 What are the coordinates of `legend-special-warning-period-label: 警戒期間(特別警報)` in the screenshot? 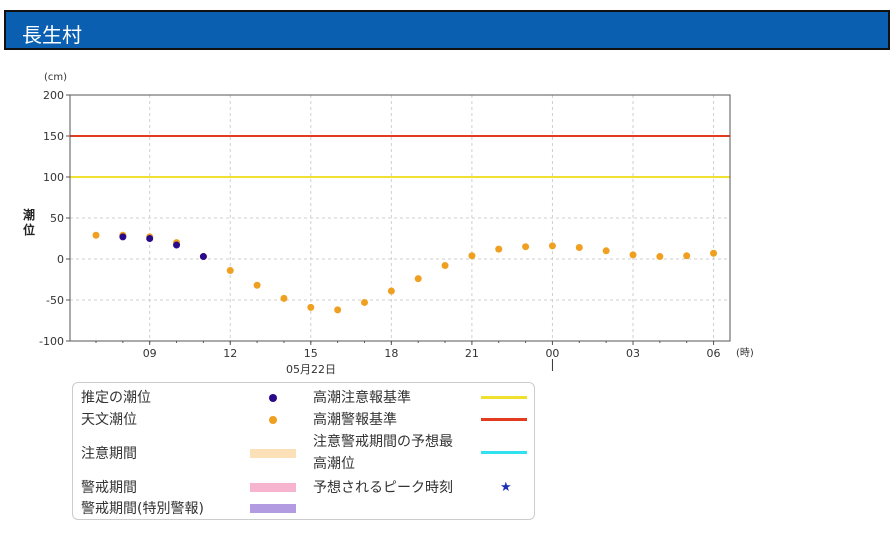 It's located at (142, 509).